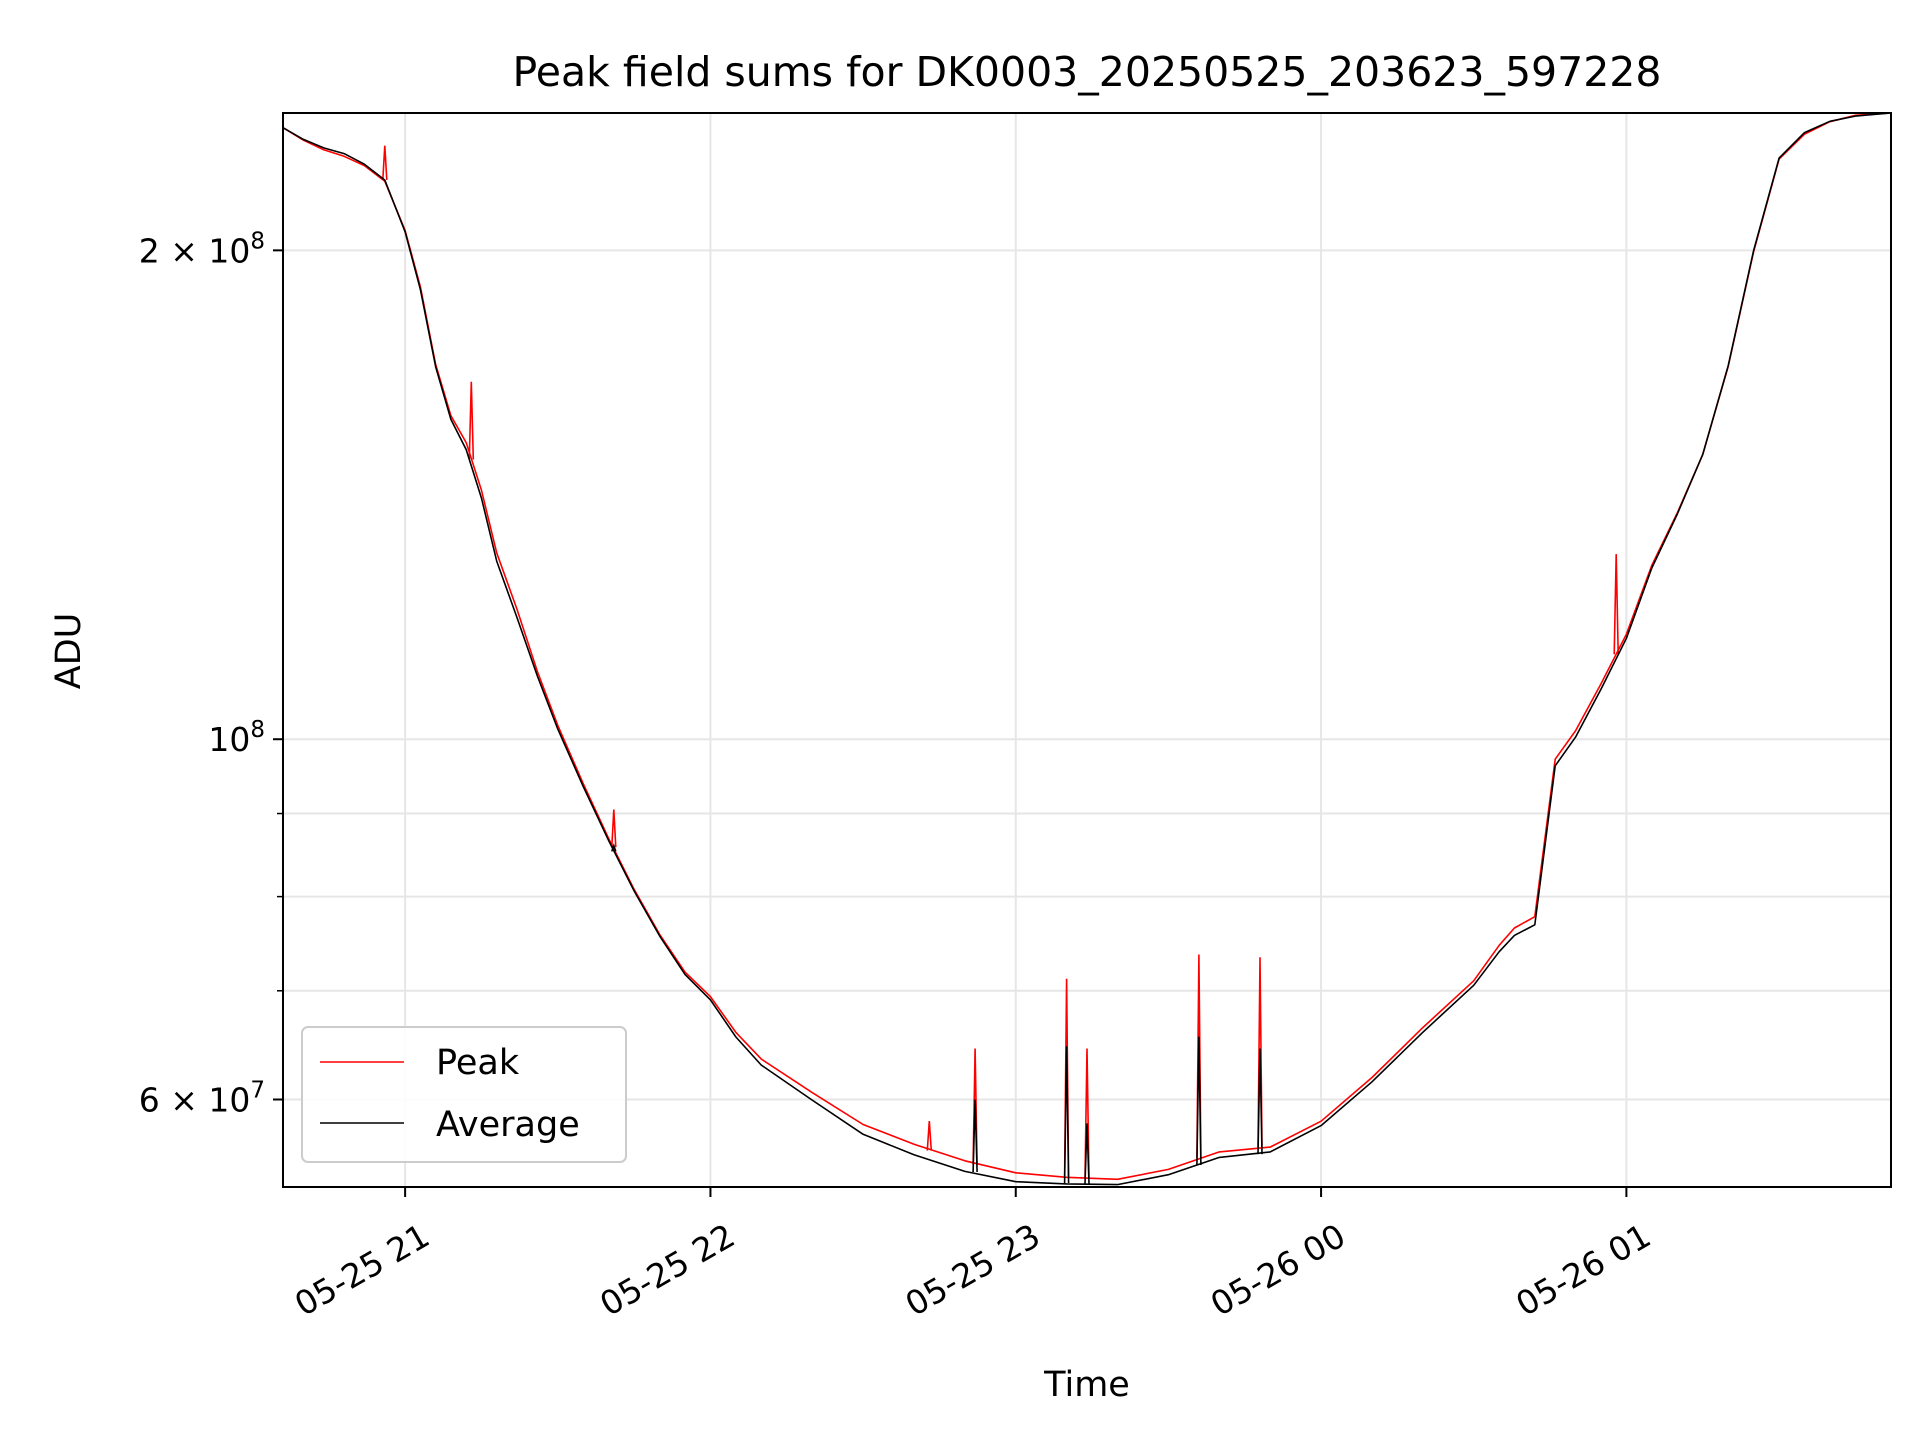  What do you see at coordinates (478, 1063) in the screenshot?
I see `legend-label-peak: Peak` at bounding box center [478, 1063].